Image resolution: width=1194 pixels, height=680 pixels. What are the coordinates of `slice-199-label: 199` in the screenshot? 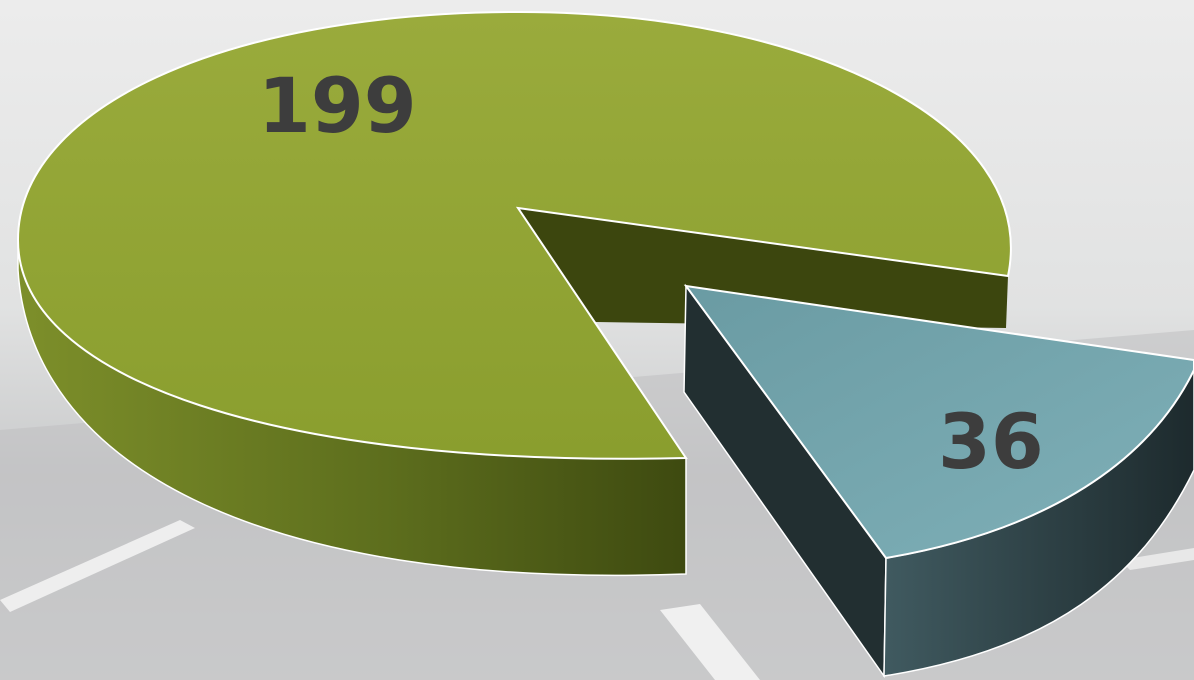 It's located at (337, 105).